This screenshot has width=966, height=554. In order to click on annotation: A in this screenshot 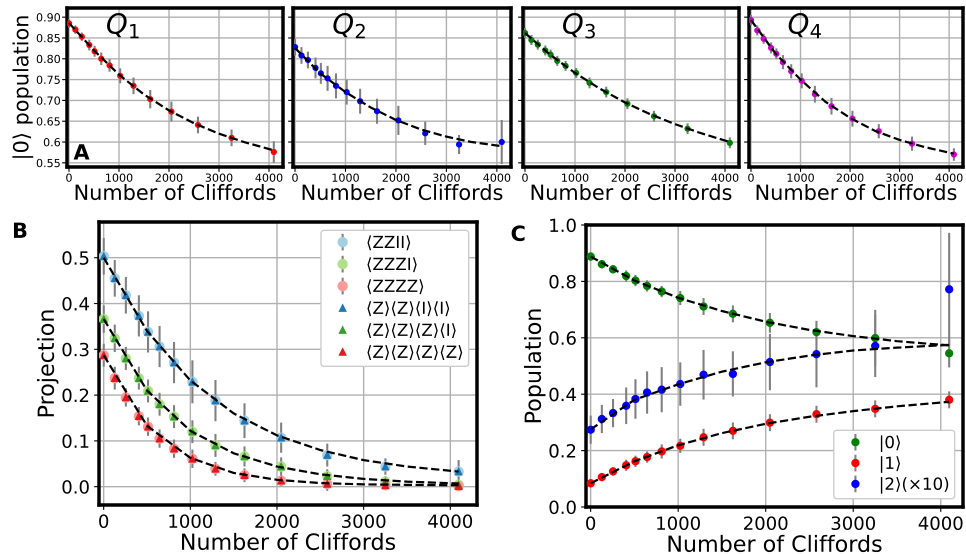, I will do `click(82, 152)`.